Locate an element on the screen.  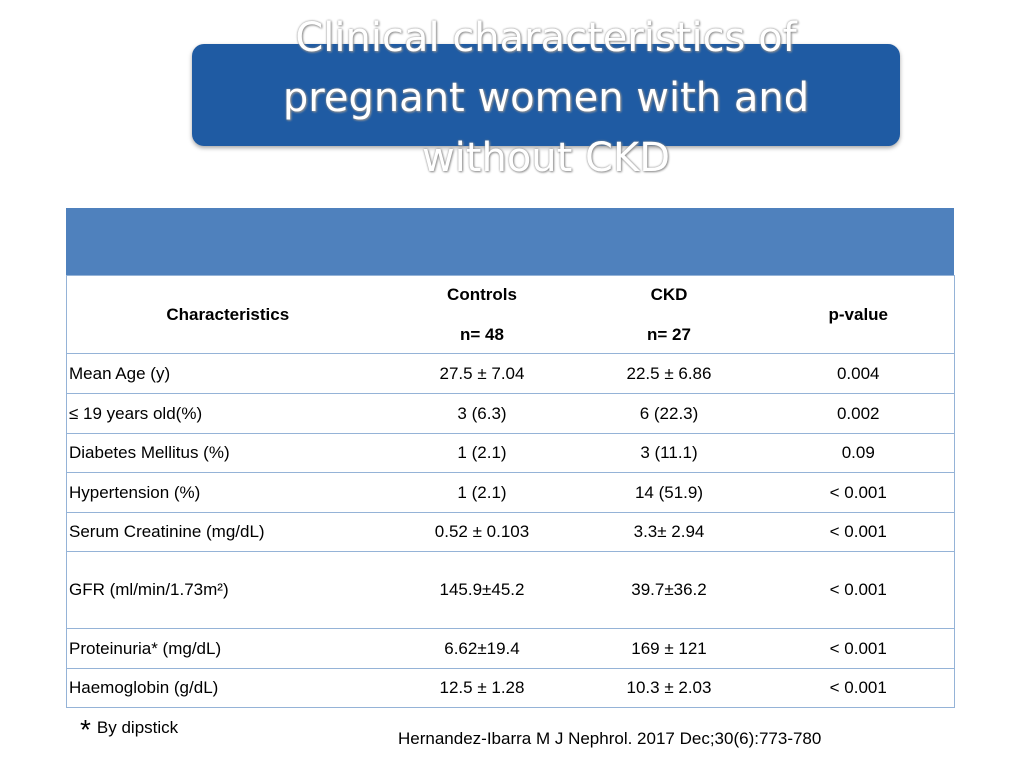
header-cell: Controls n= 48 is located at coordinates (482, 314).